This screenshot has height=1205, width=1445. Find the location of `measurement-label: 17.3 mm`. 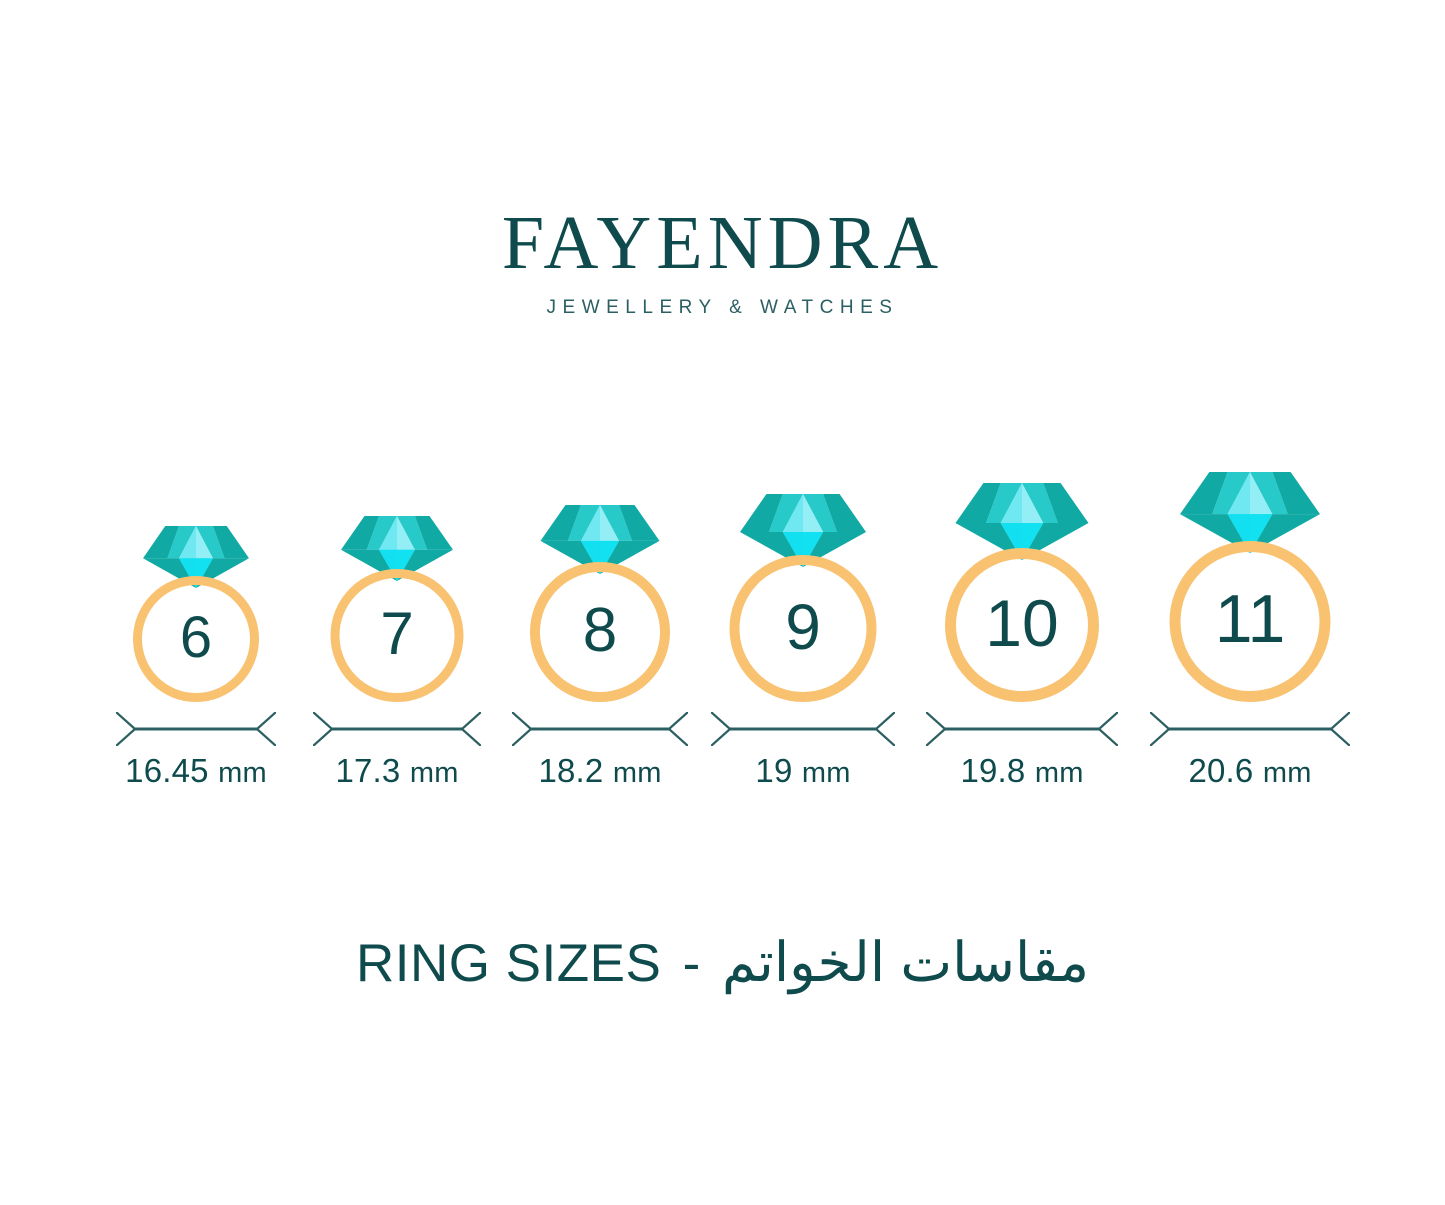

measurement-label: 17.3 mm is located at coordinates (396, 771).